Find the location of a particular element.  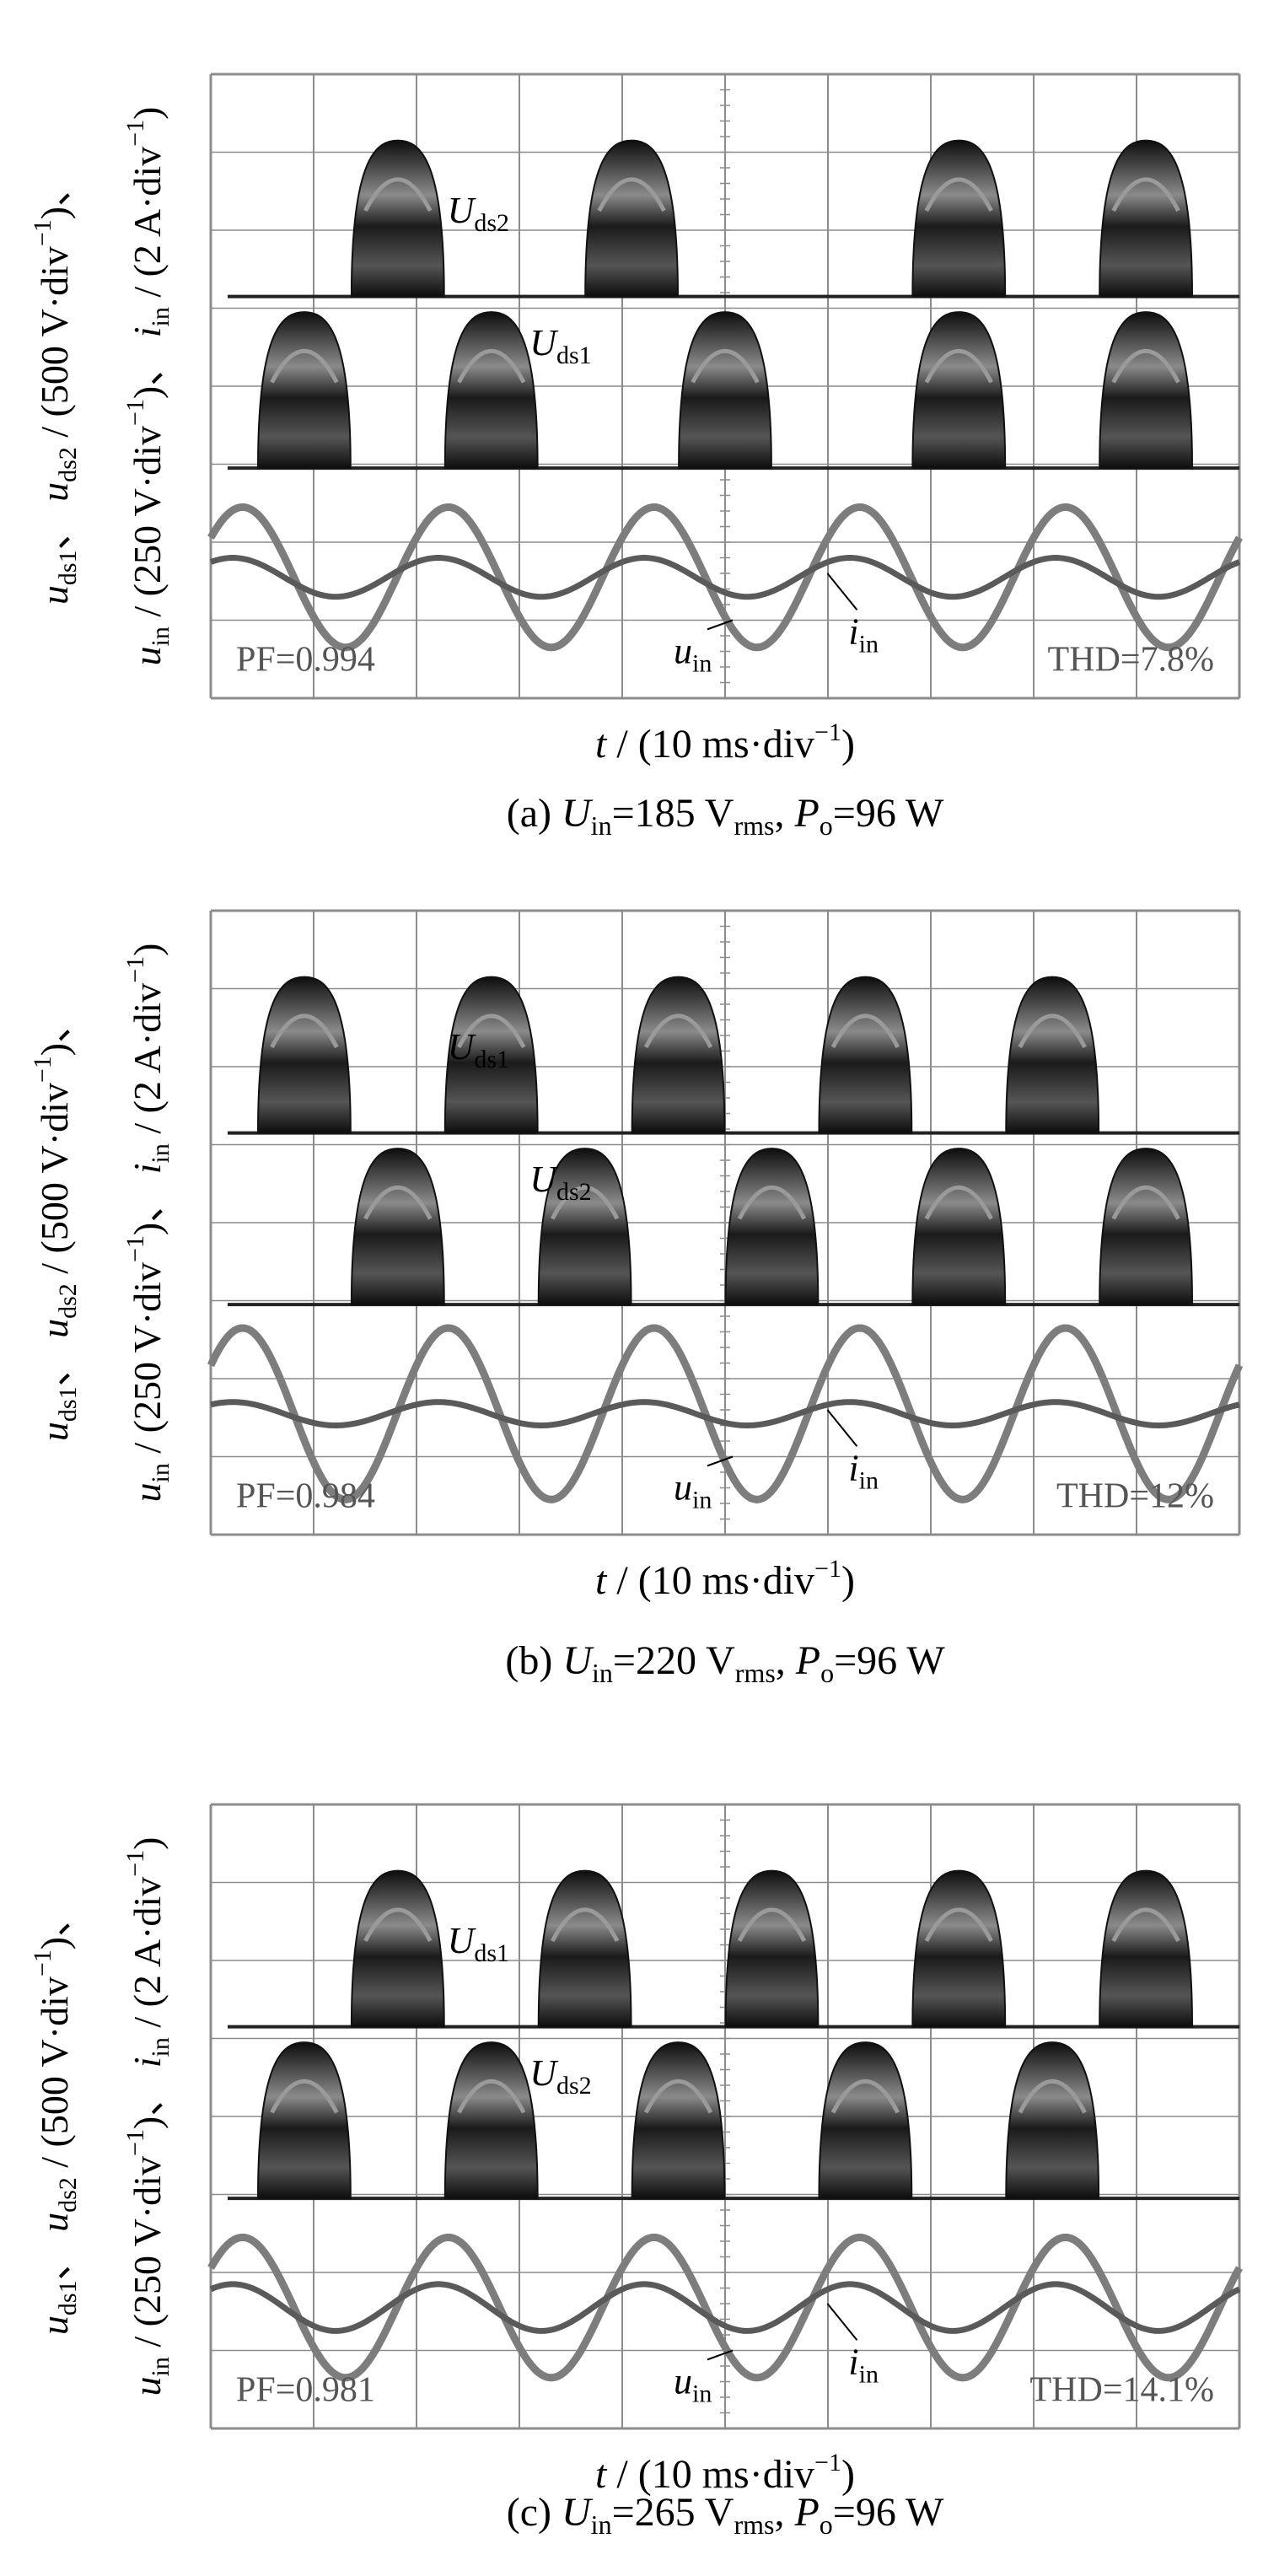

ch-middle-sub: ds2 is located at coordinates (574, 1192).